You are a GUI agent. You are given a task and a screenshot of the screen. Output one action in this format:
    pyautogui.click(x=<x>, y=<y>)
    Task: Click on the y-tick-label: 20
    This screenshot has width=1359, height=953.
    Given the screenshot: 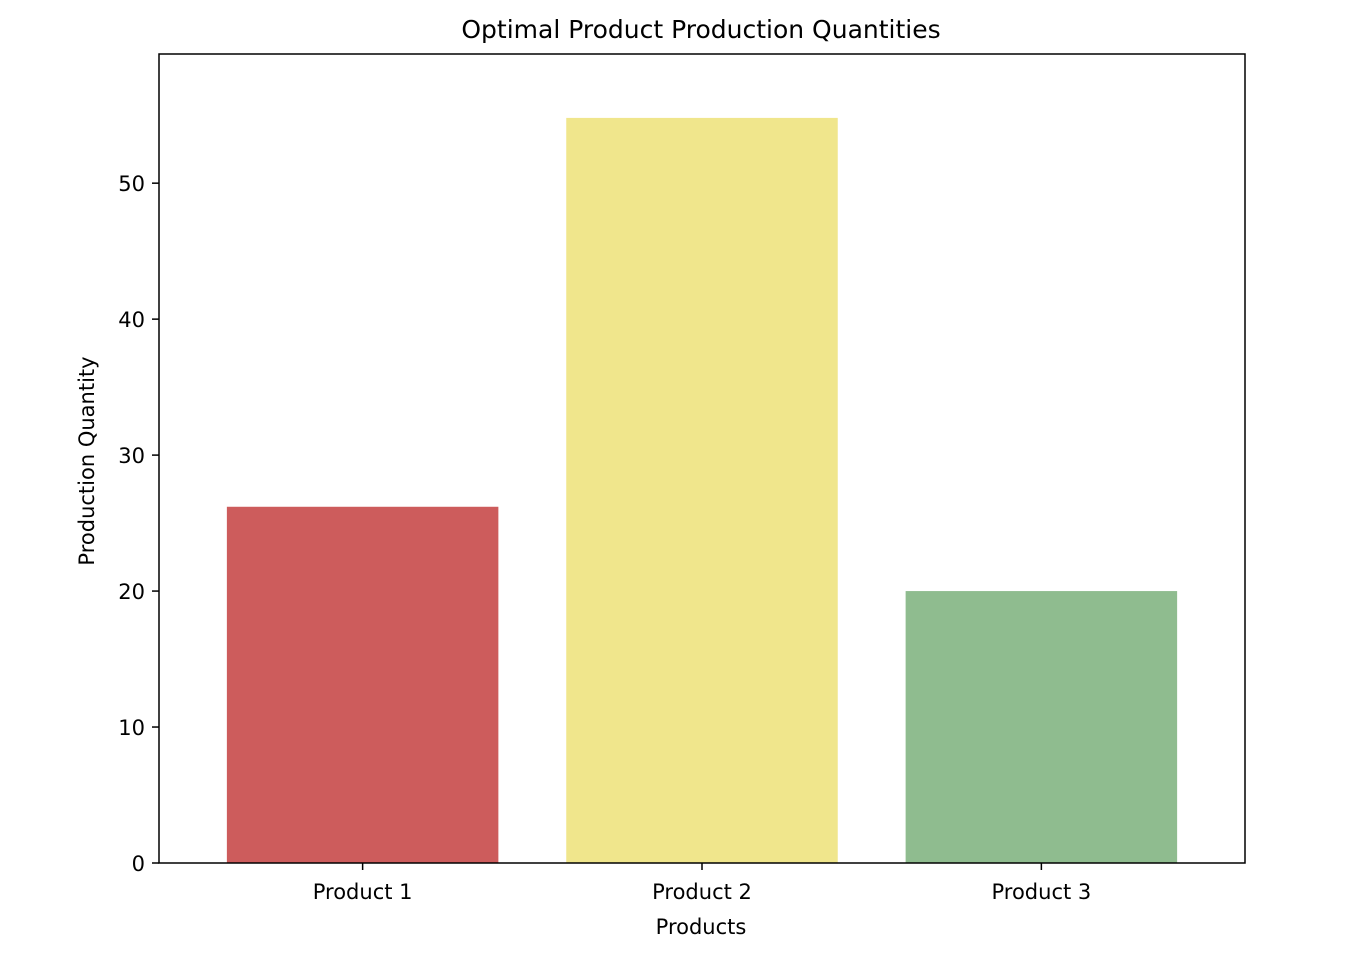 What is the action you would take?
    pyautogui.click(x=131, y=592)
    